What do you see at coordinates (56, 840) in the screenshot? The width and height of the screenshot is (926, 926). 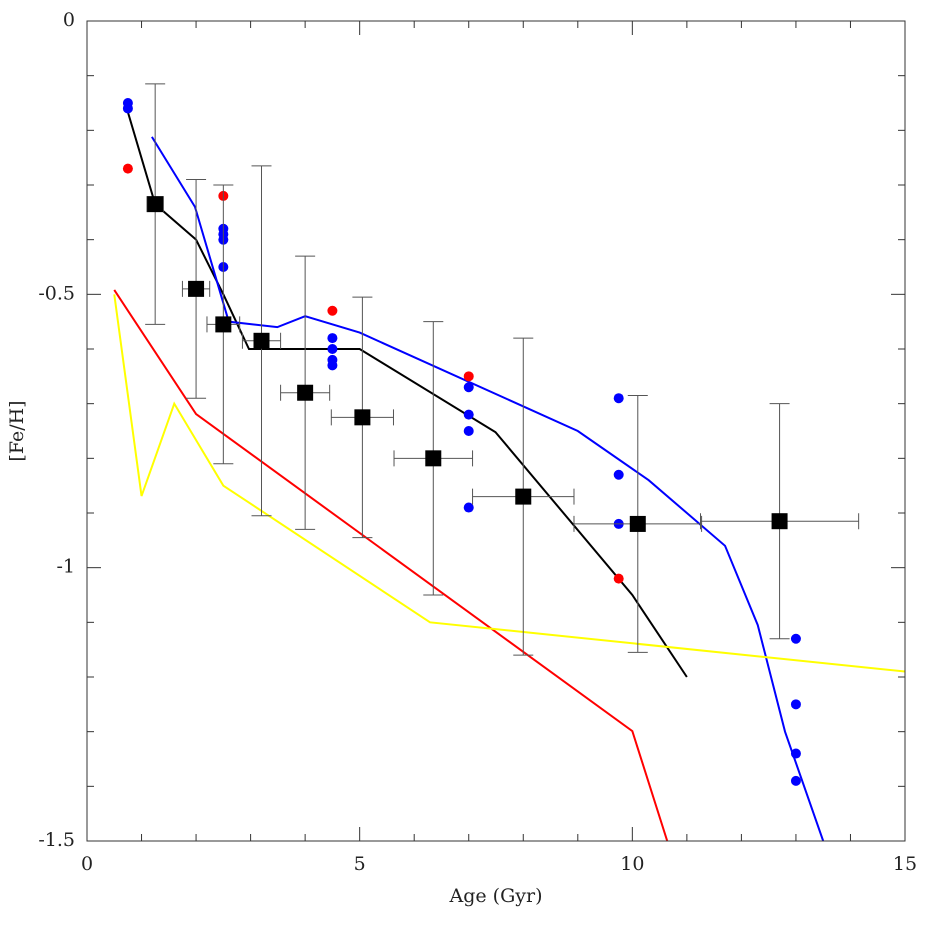 I see `y-tick-label: -1.5` at bounding box center [56, 840].